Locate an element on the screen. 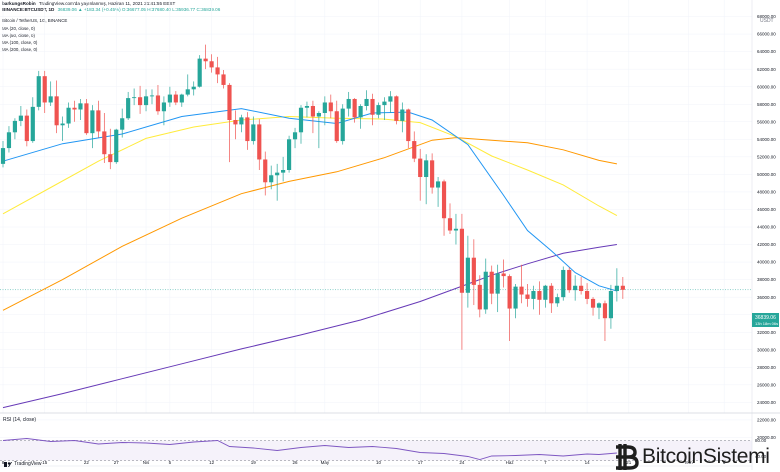  rsi-label: RSI (14, close) is located at coordinates (19, 420).